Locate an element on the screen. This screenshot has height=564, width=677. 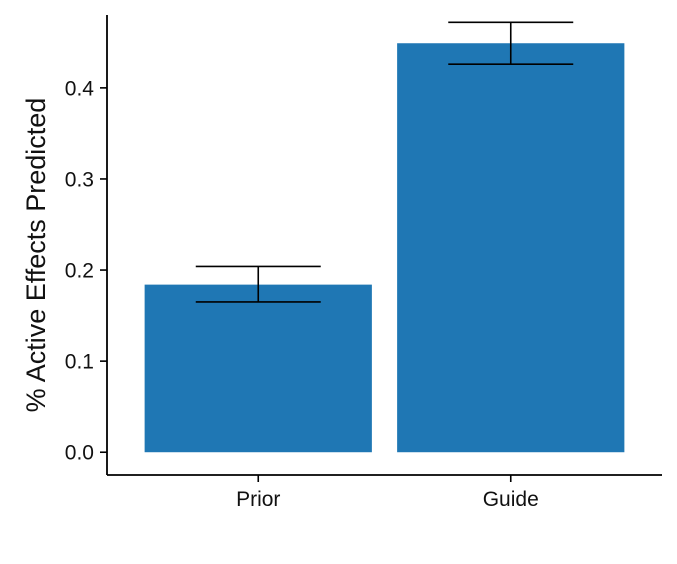
y-tick-label: 0.2 is located at coordinates (79, 271).